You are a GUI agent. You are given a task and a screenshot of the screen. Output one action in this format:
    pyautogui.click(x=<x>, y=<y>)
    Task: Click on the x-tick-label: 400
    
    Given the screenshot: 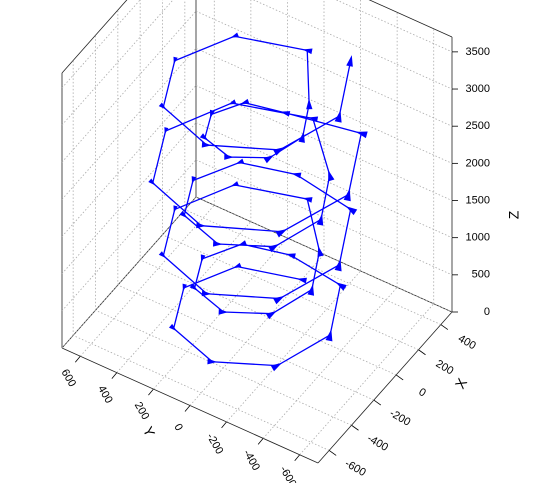 What is the action you would take?
    pyautogui.click(x=467, y=343)
    